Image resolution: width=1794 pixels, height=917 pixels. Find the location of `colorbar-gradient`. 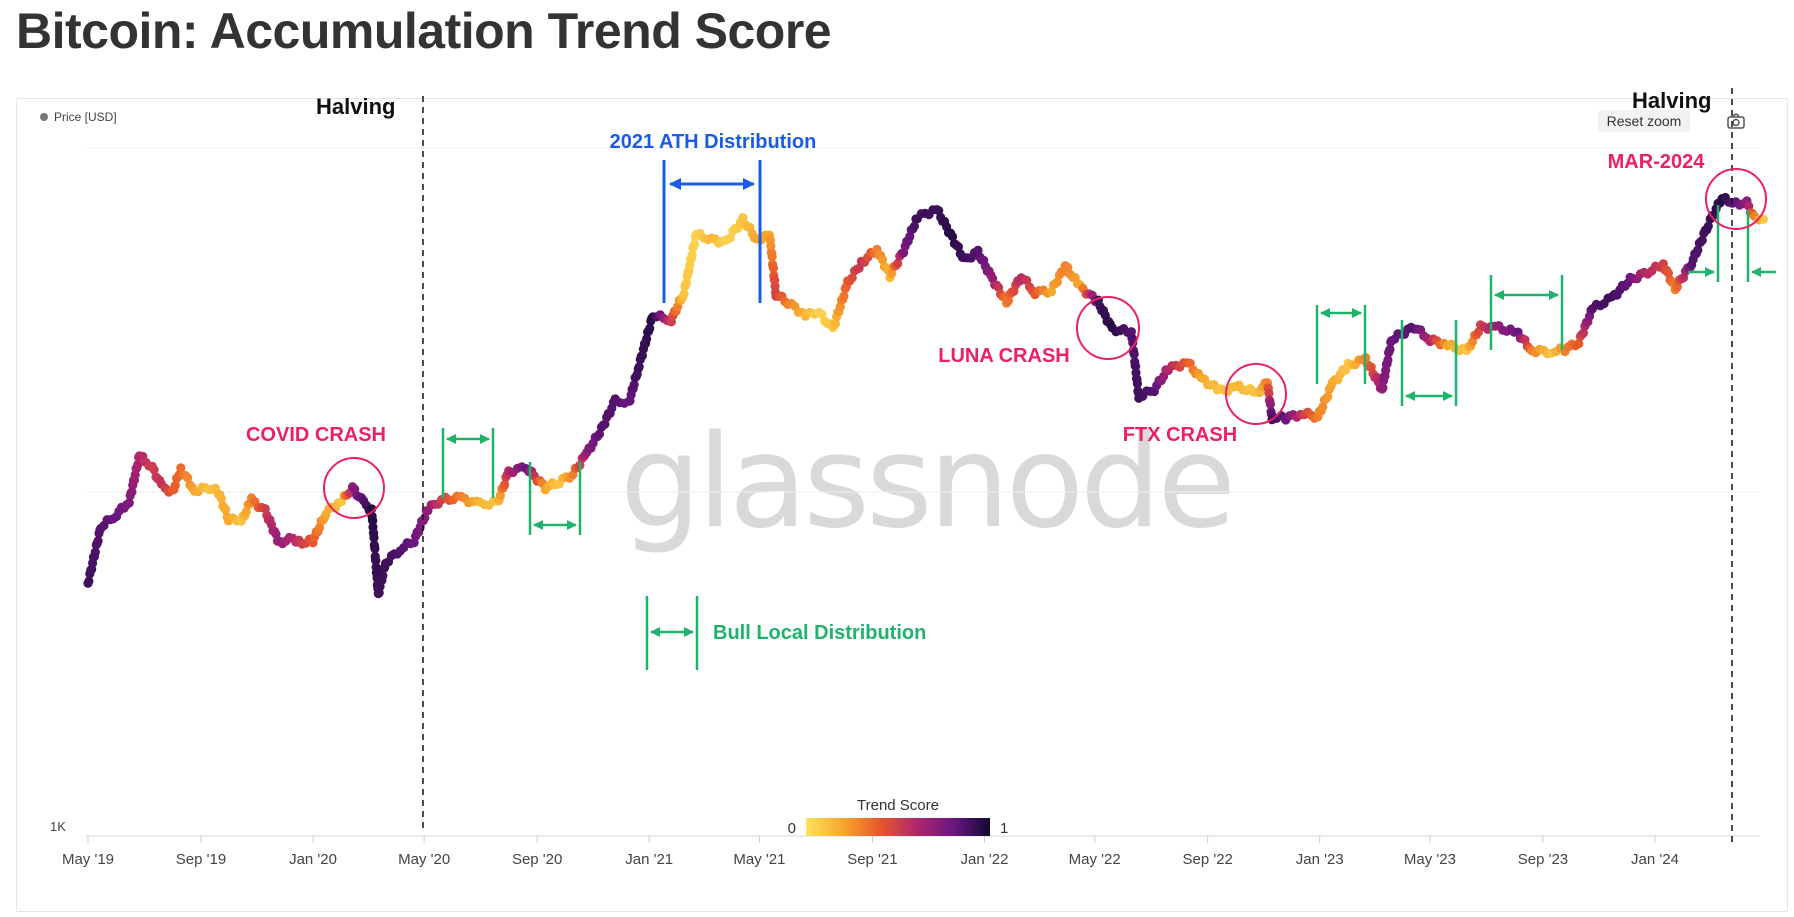

colorbar-gradient is located at coordinates (898, 827).